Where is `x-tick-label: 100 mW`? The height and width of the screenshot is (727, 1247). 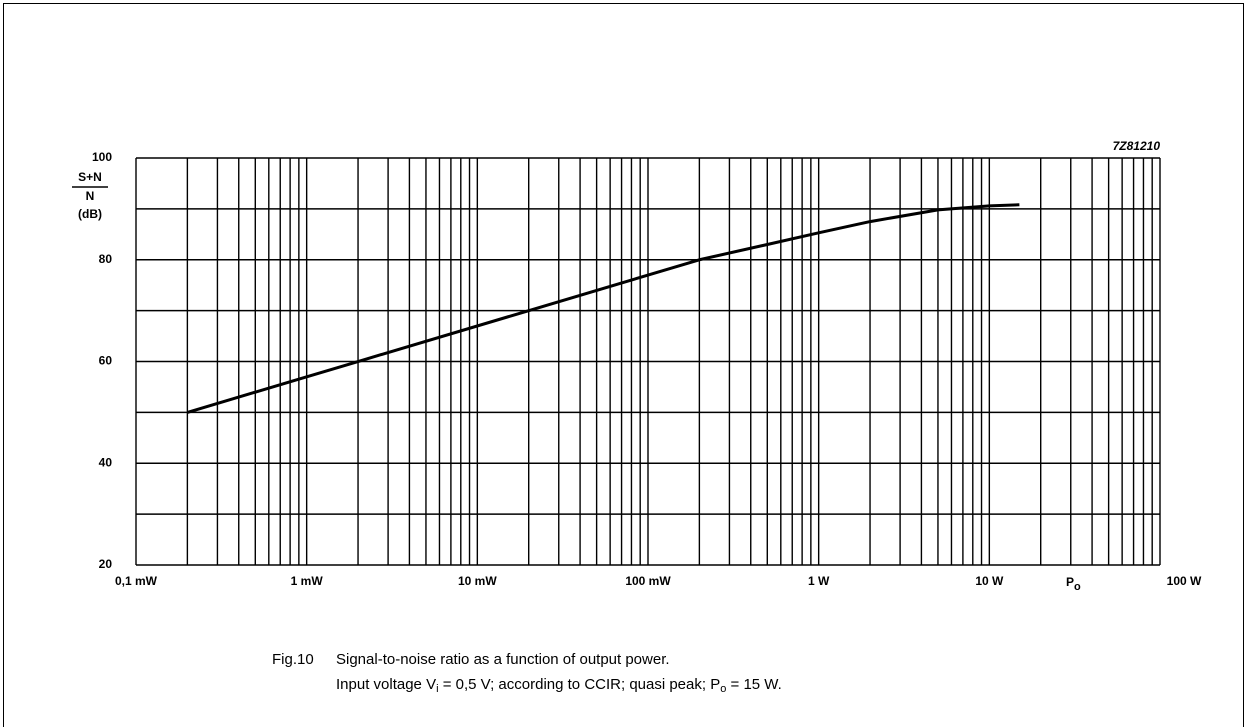 x-tick-label: 100 mW is located at coordinates (648, 581).